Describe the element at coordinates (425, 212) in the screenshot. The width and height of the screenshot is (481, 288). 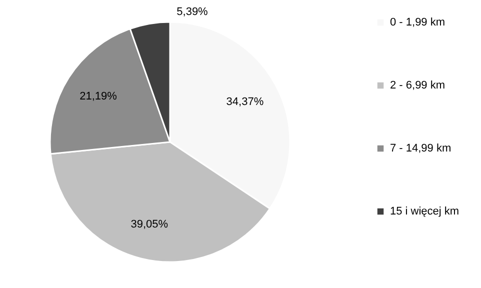
I see `legend-label: 15 i więcej km` at that location.